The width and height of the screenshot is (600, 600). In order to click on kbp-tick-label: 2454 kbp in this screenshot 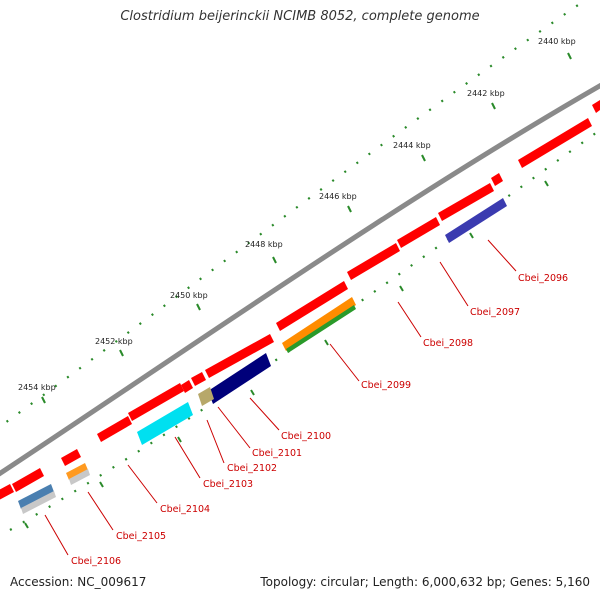, I will do `click(37, 387)`.